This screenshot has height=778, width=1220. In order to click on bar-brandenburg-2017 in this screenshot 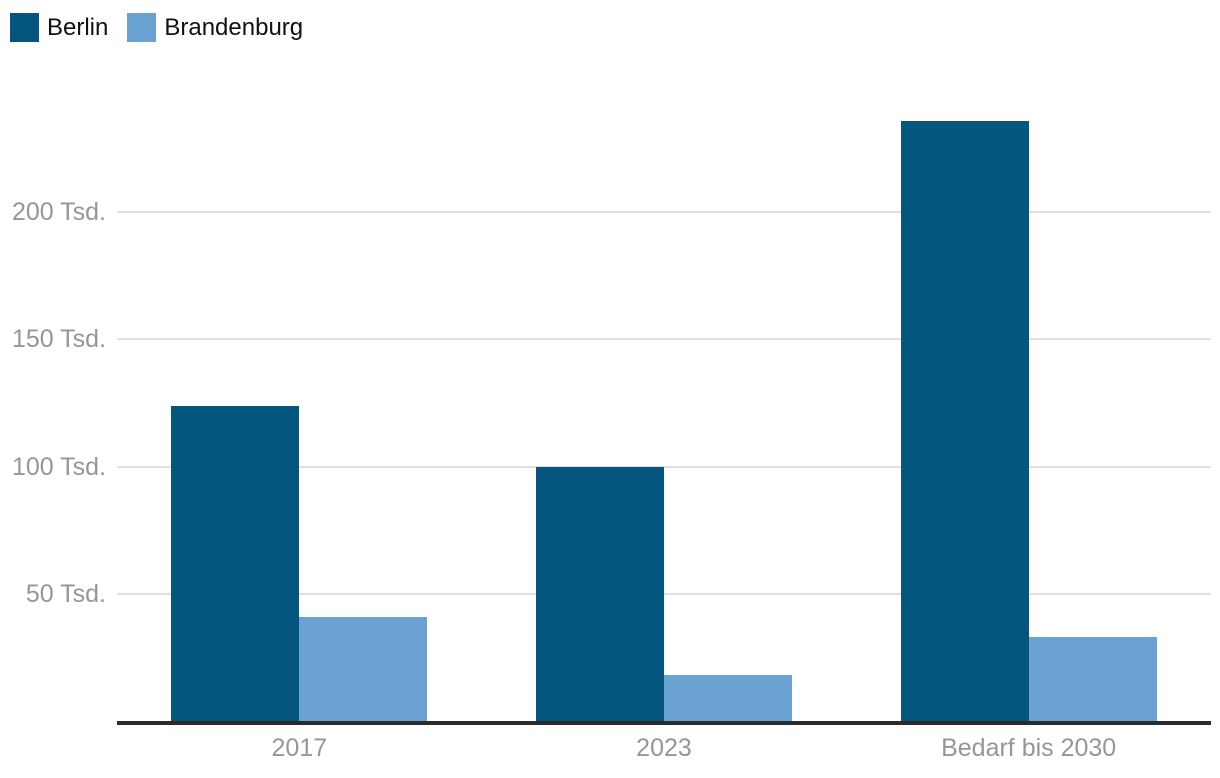, I will do `click(363, 668)`.